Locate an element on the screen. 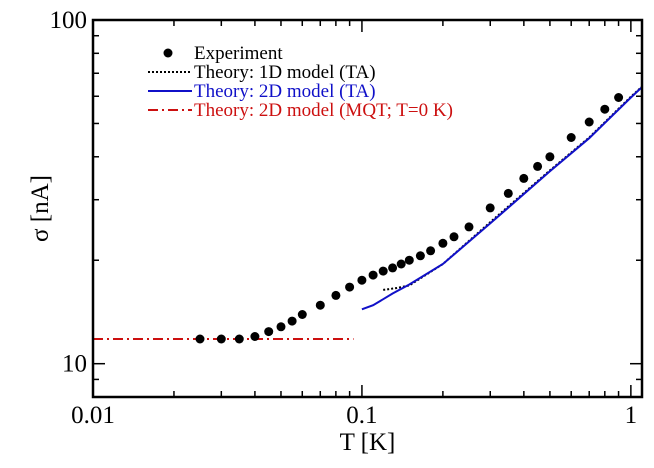  legend-label-0: Experiment is located at coordinates (238, 53).